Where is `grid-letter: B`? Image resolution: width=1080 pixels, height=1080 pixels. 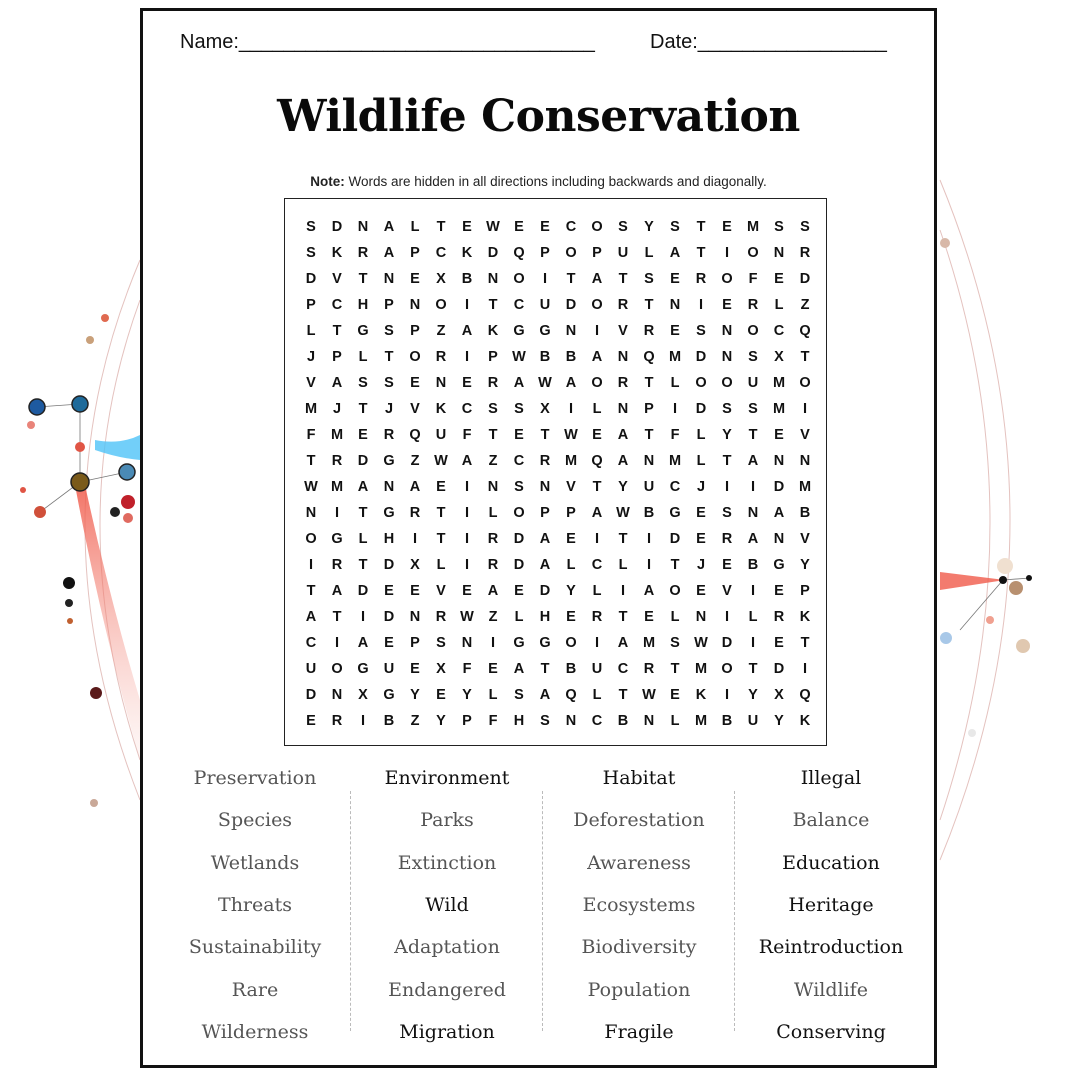
grid-letter: B is located at coordinates (623, 721).